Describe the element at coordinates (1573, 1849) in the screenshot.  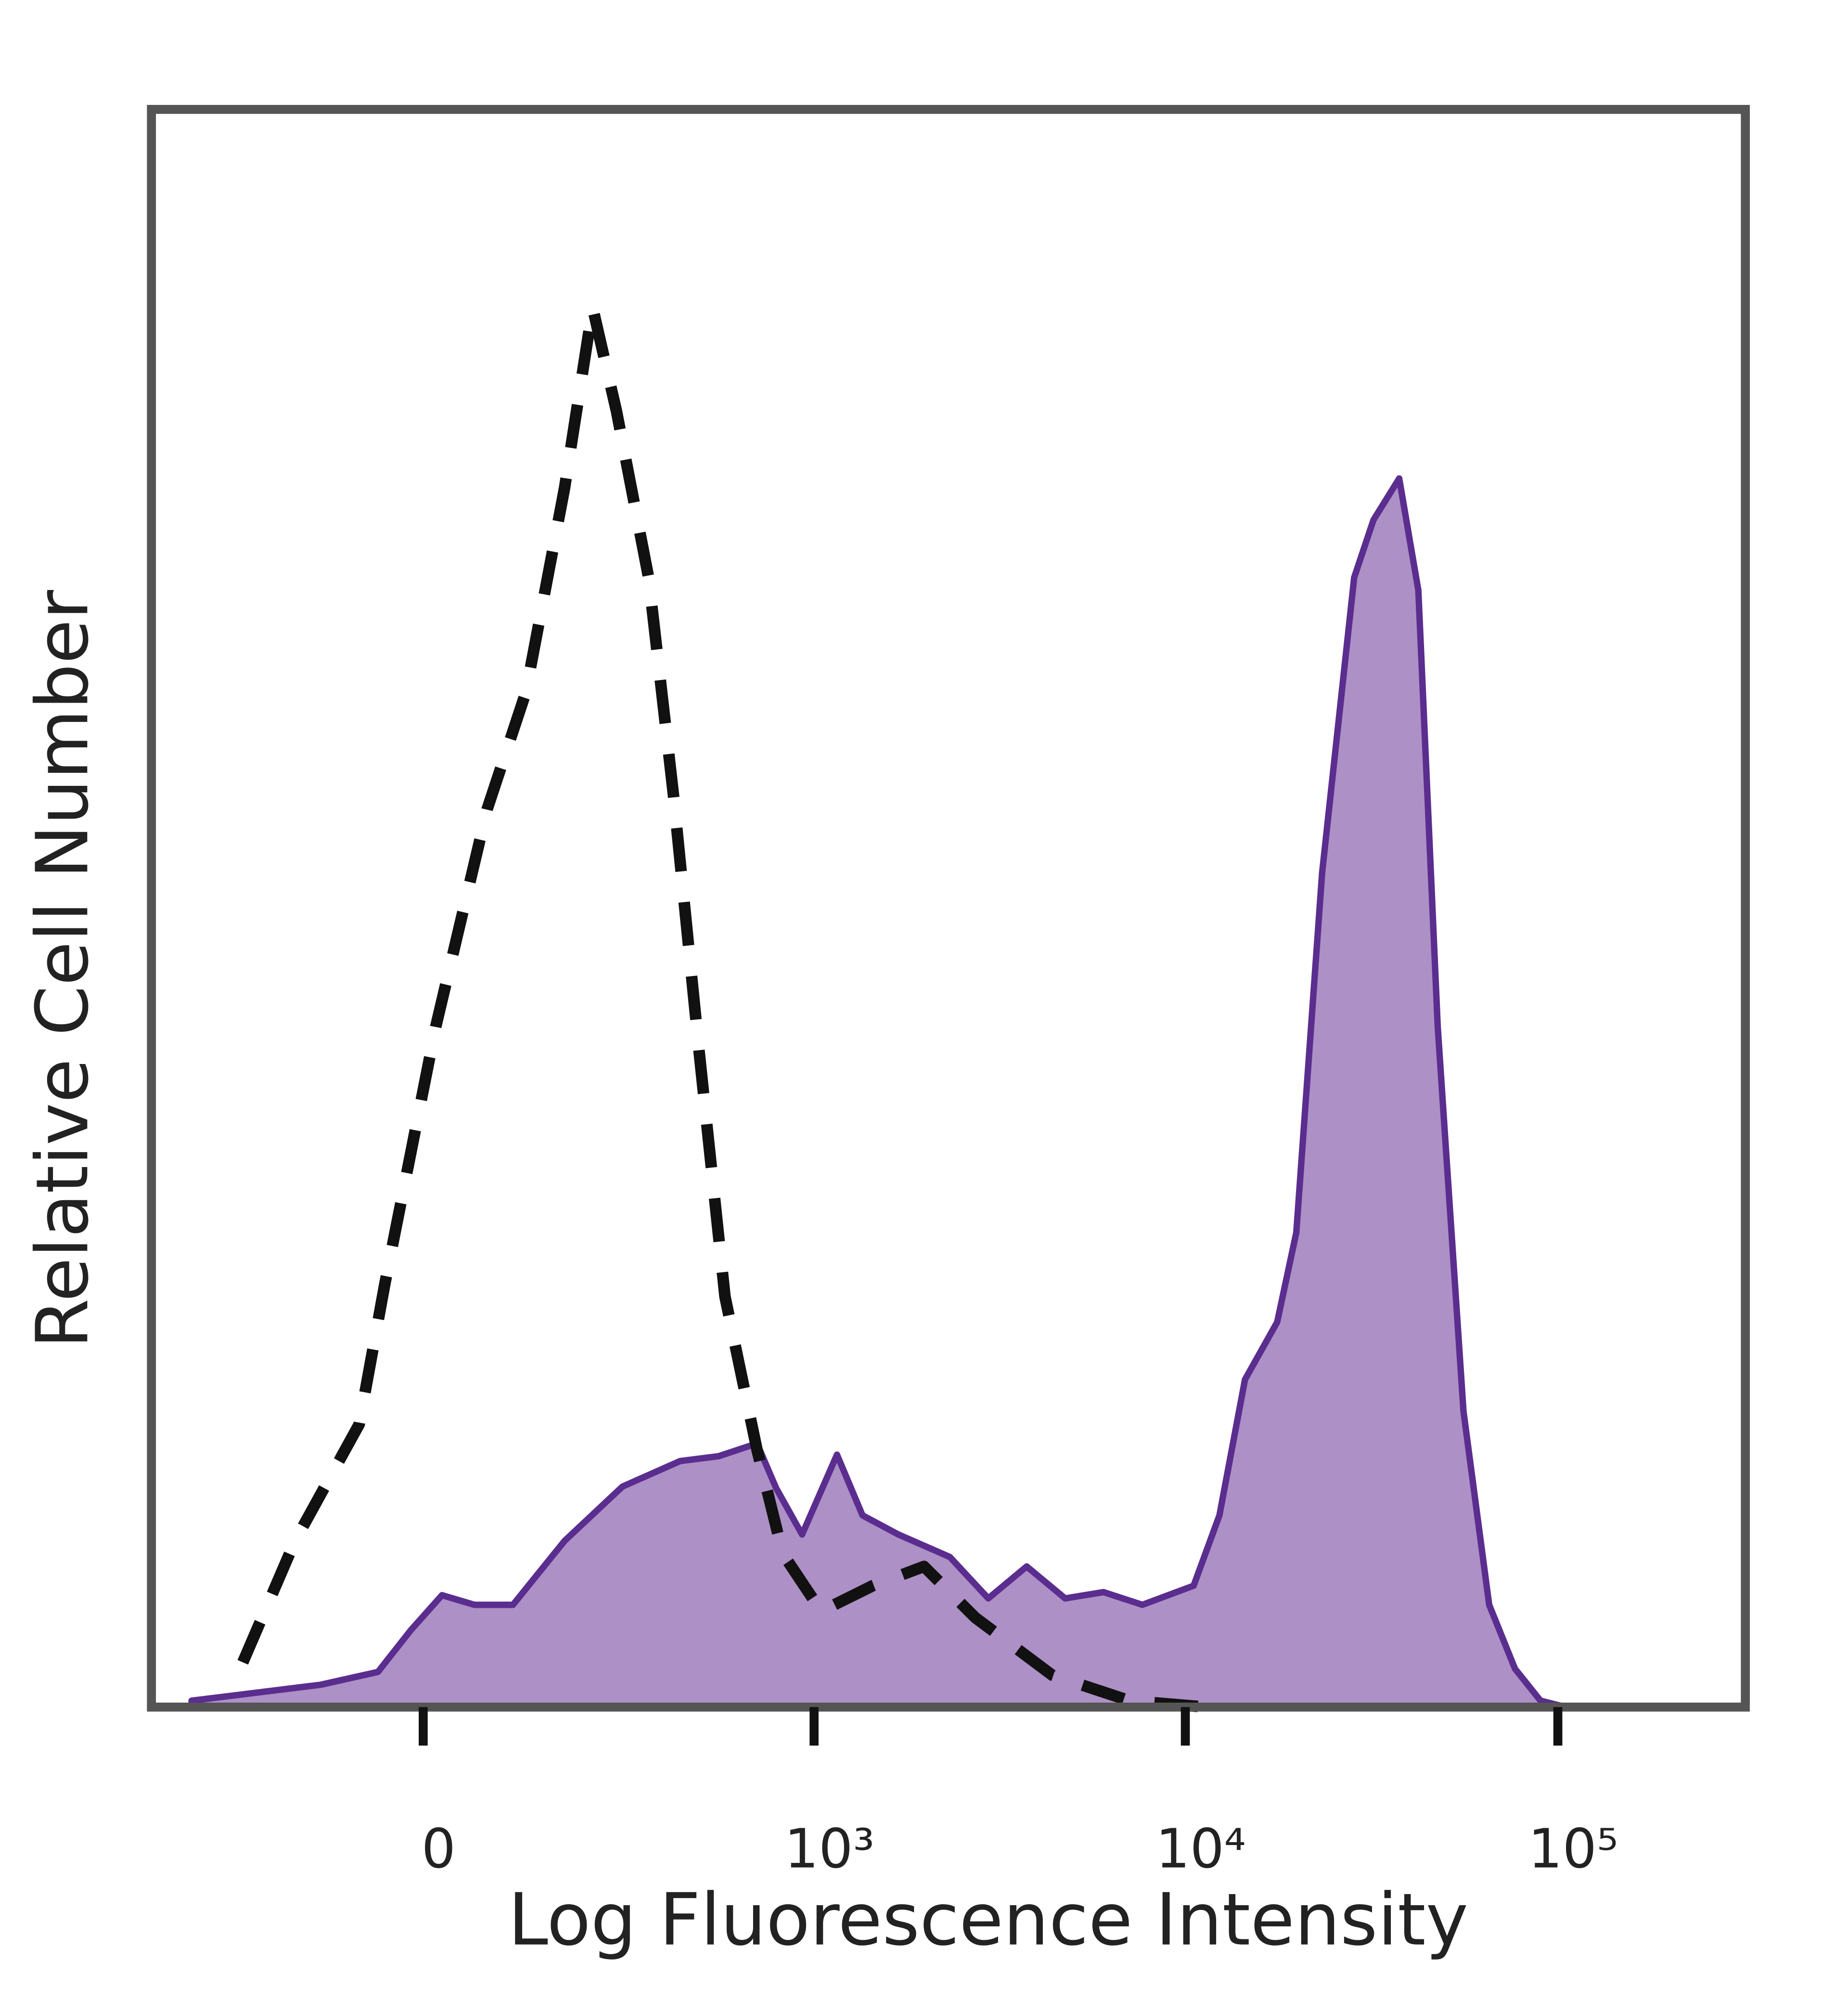
I see `x-tick-label: 10⁵` at that location.